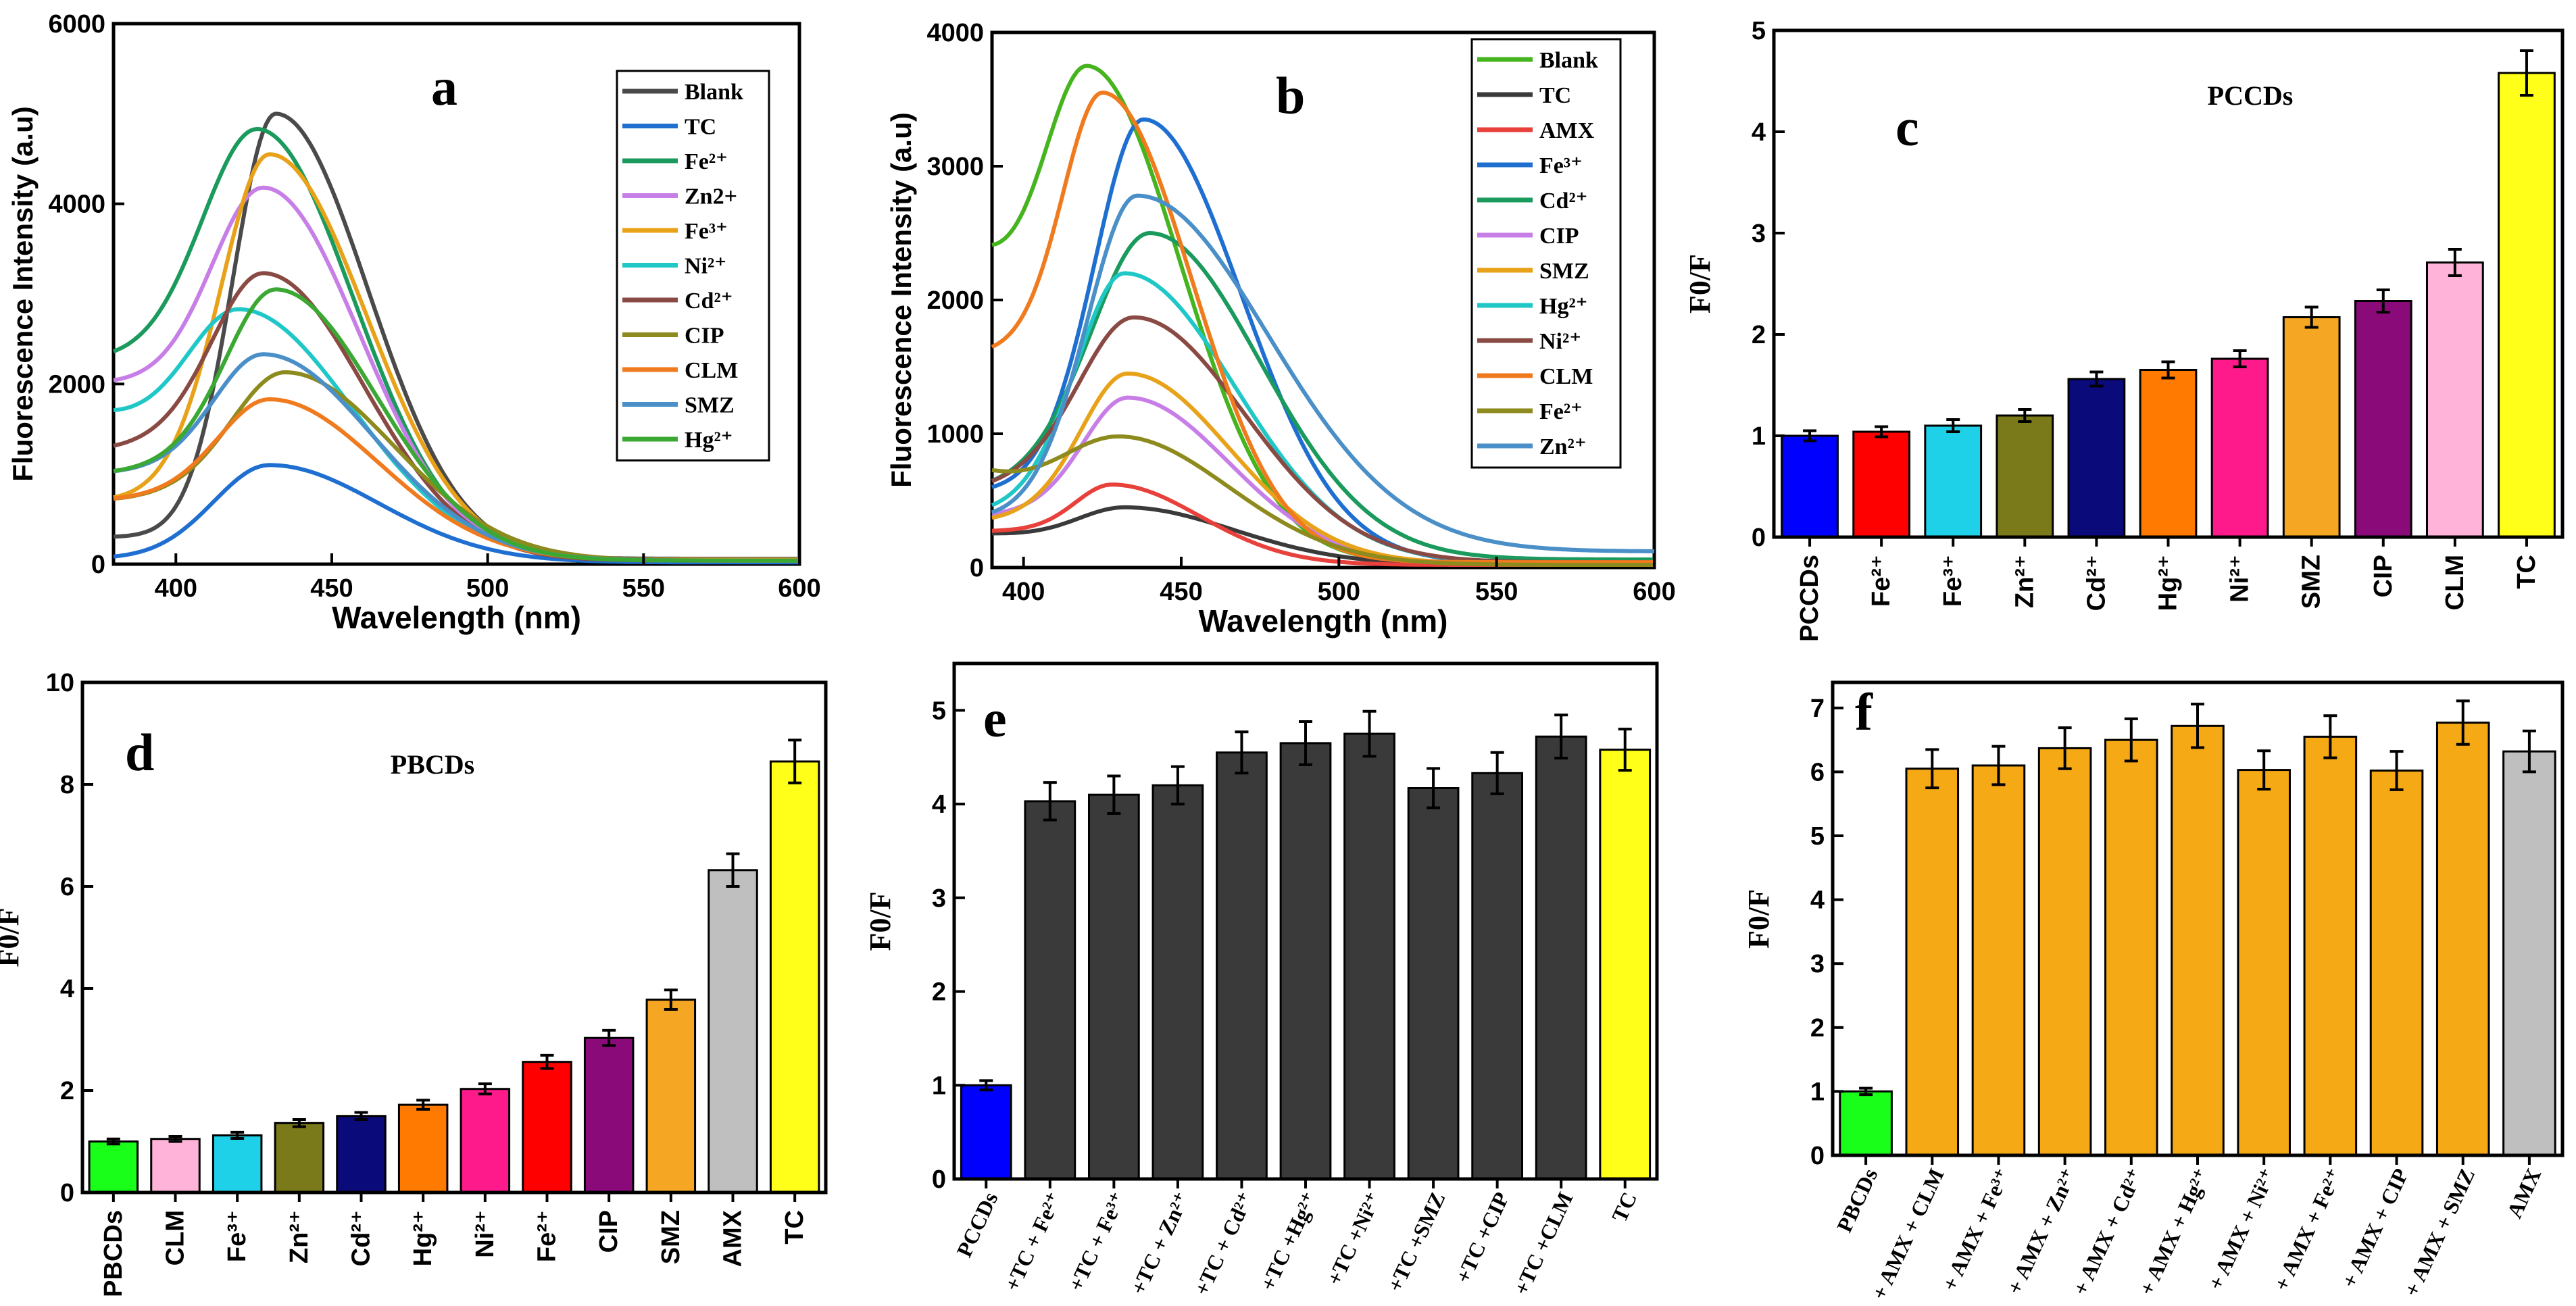 This screenshot has height=1306, width=2576. Describe the element at coordinates (2240, 579) in the screenshot. I see `category-label: Ni²⁺` at that location.